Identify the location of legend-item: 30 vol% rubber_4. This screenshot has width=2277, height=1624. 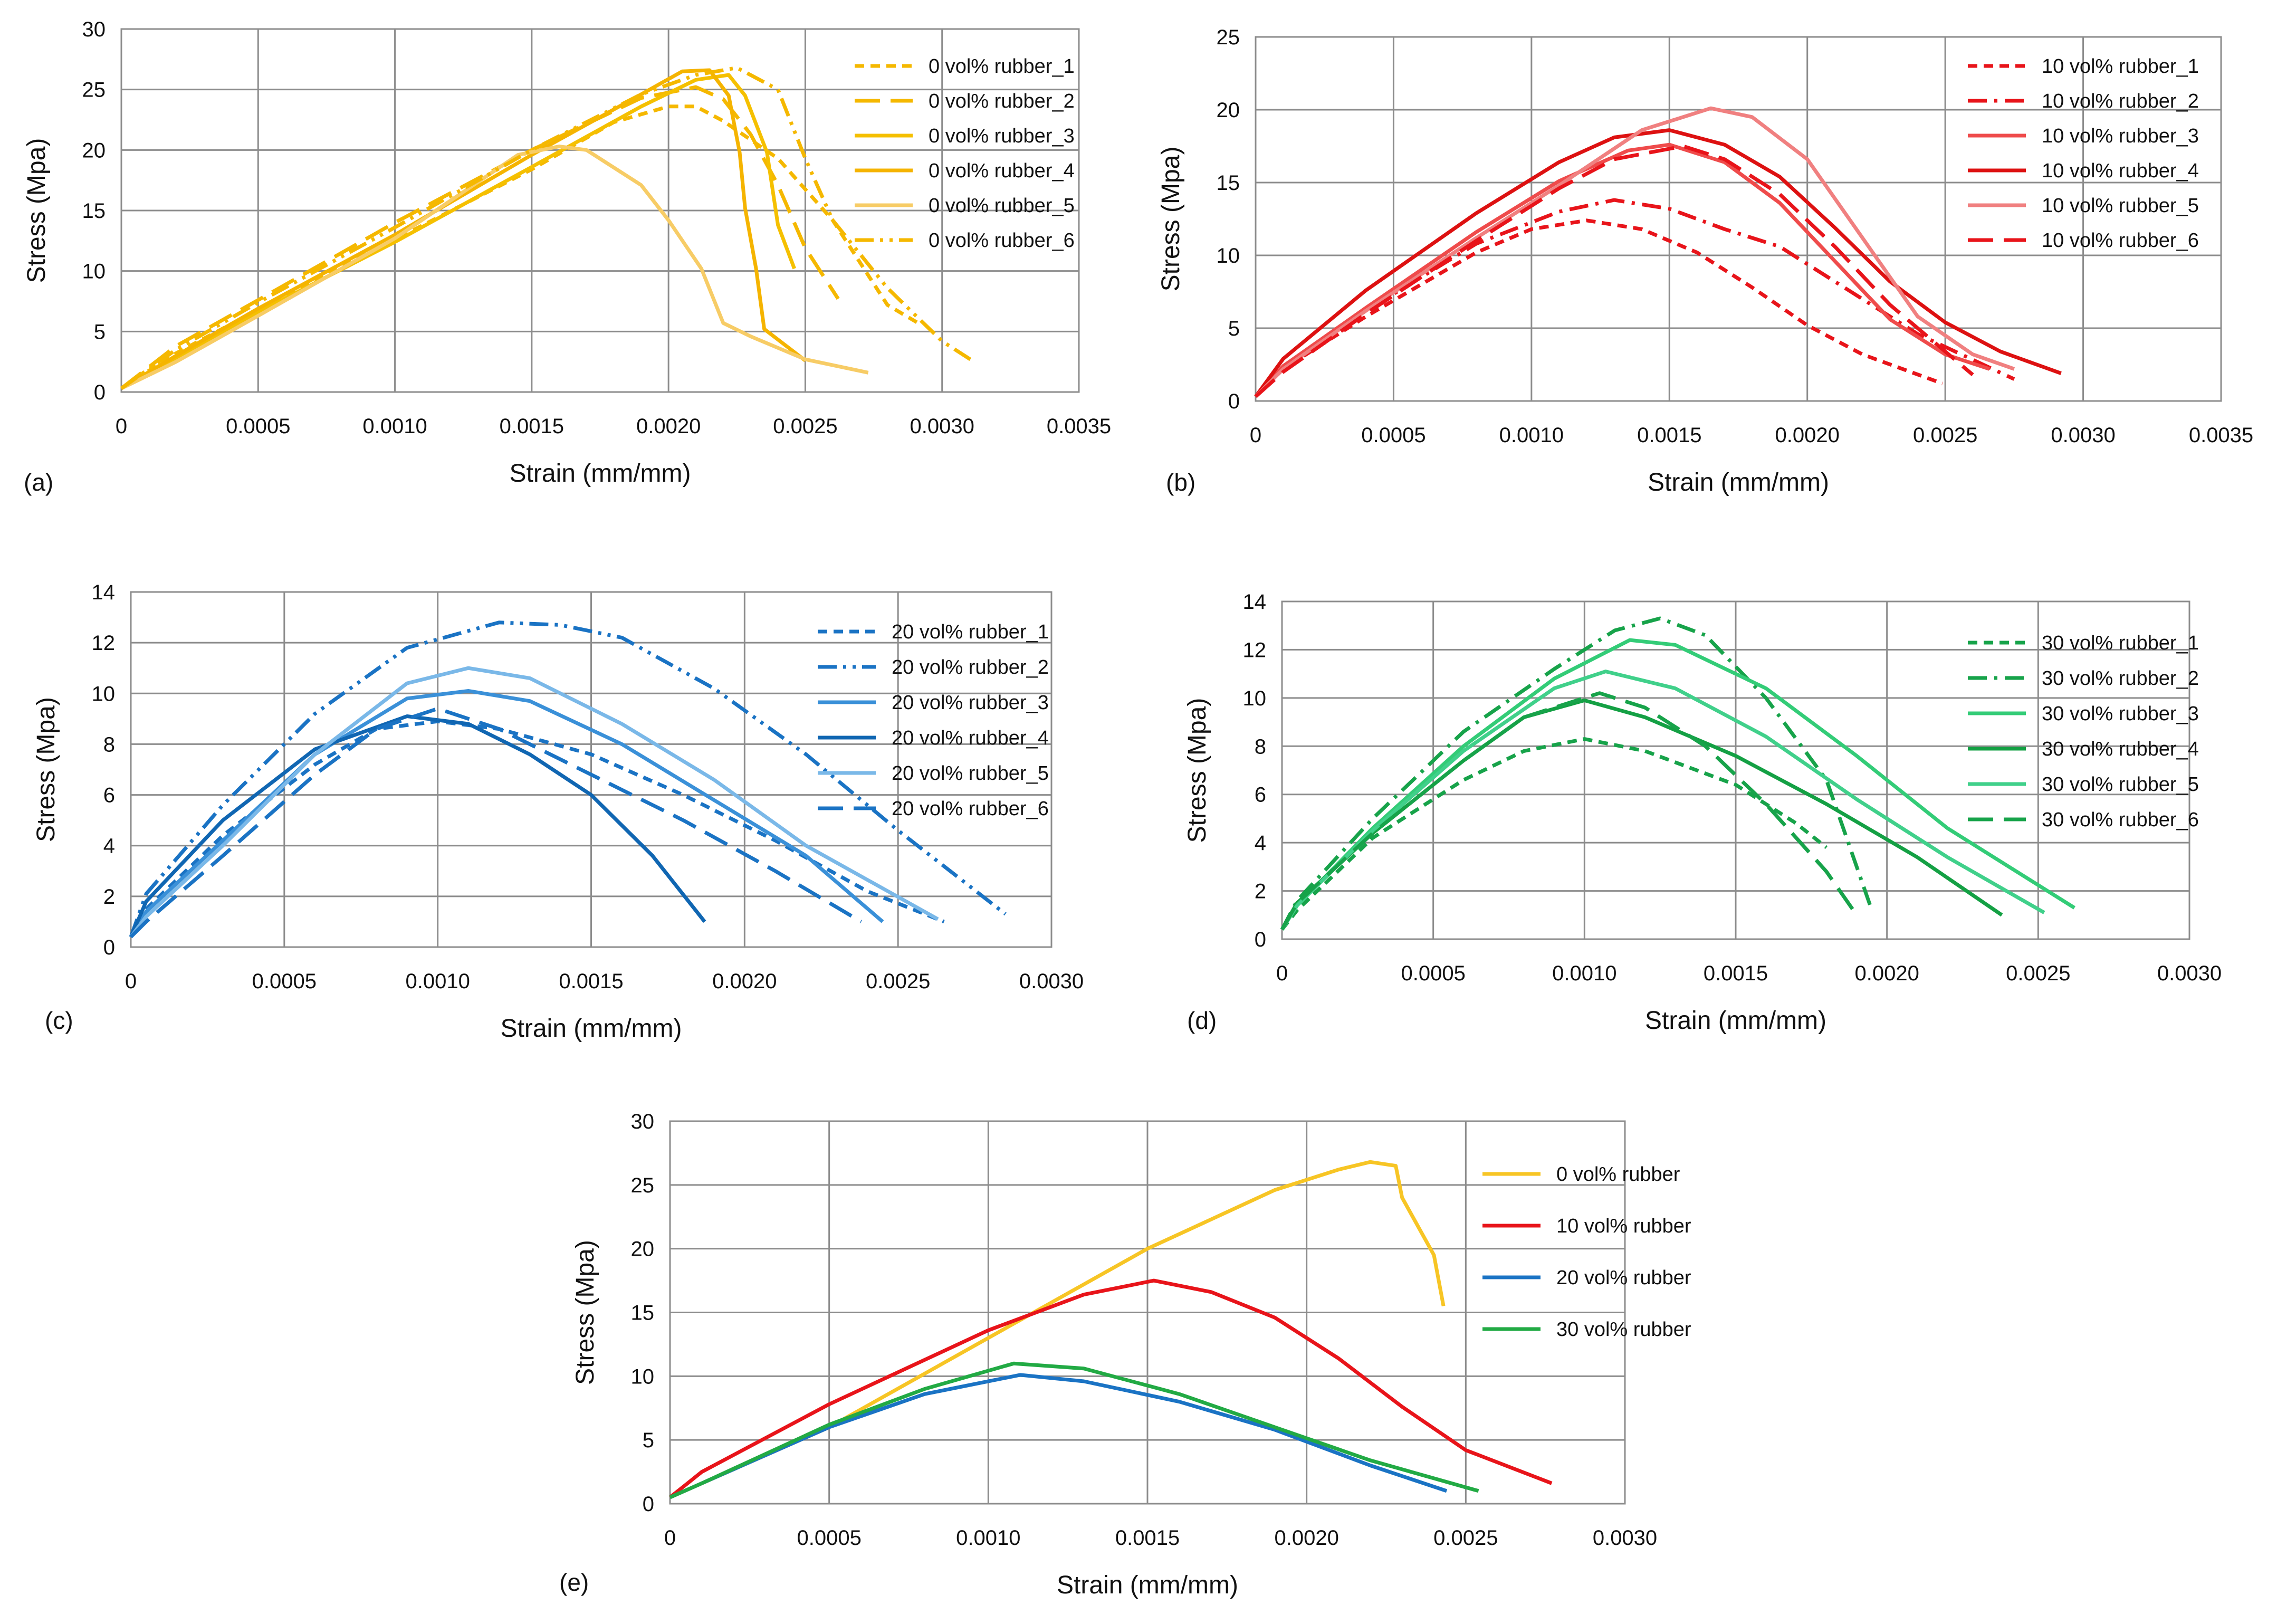
(2083, 749).